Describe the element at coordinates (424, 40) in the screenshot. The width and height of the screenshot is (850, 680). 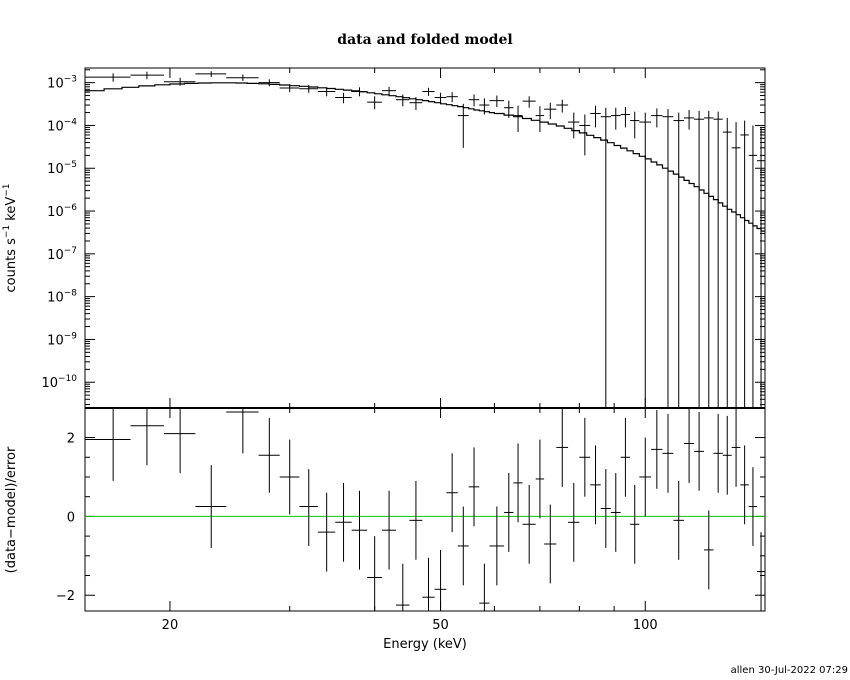
I see `chart-title: data and folded model` at that location.